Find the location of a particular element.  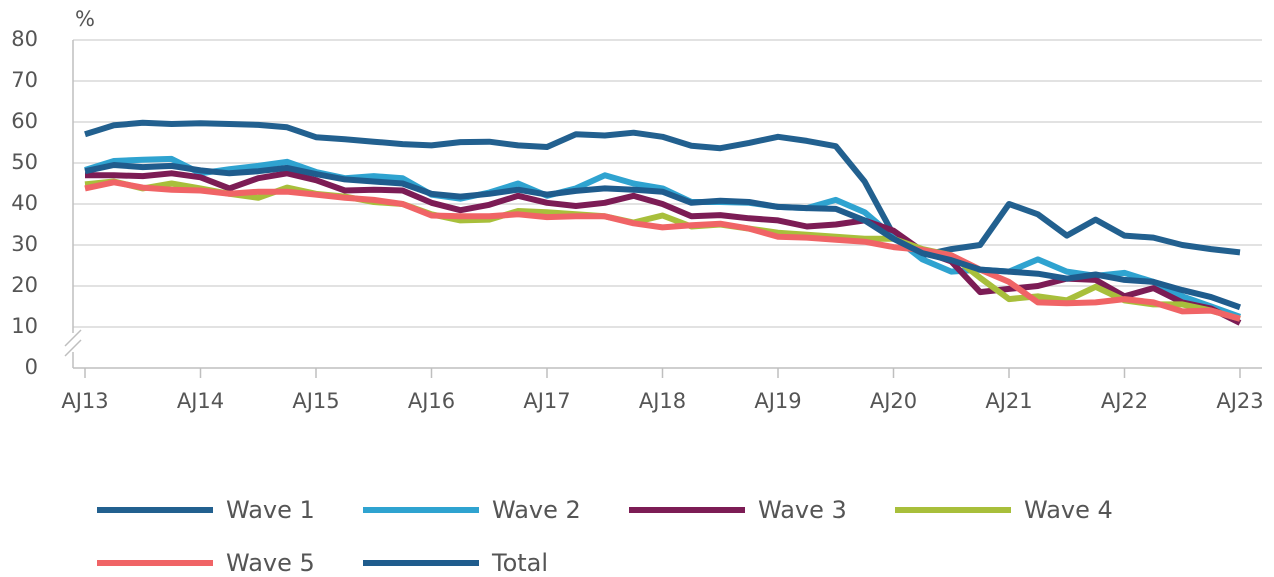

x-tick-label: AJ16 is located at coordinates (431, 401).